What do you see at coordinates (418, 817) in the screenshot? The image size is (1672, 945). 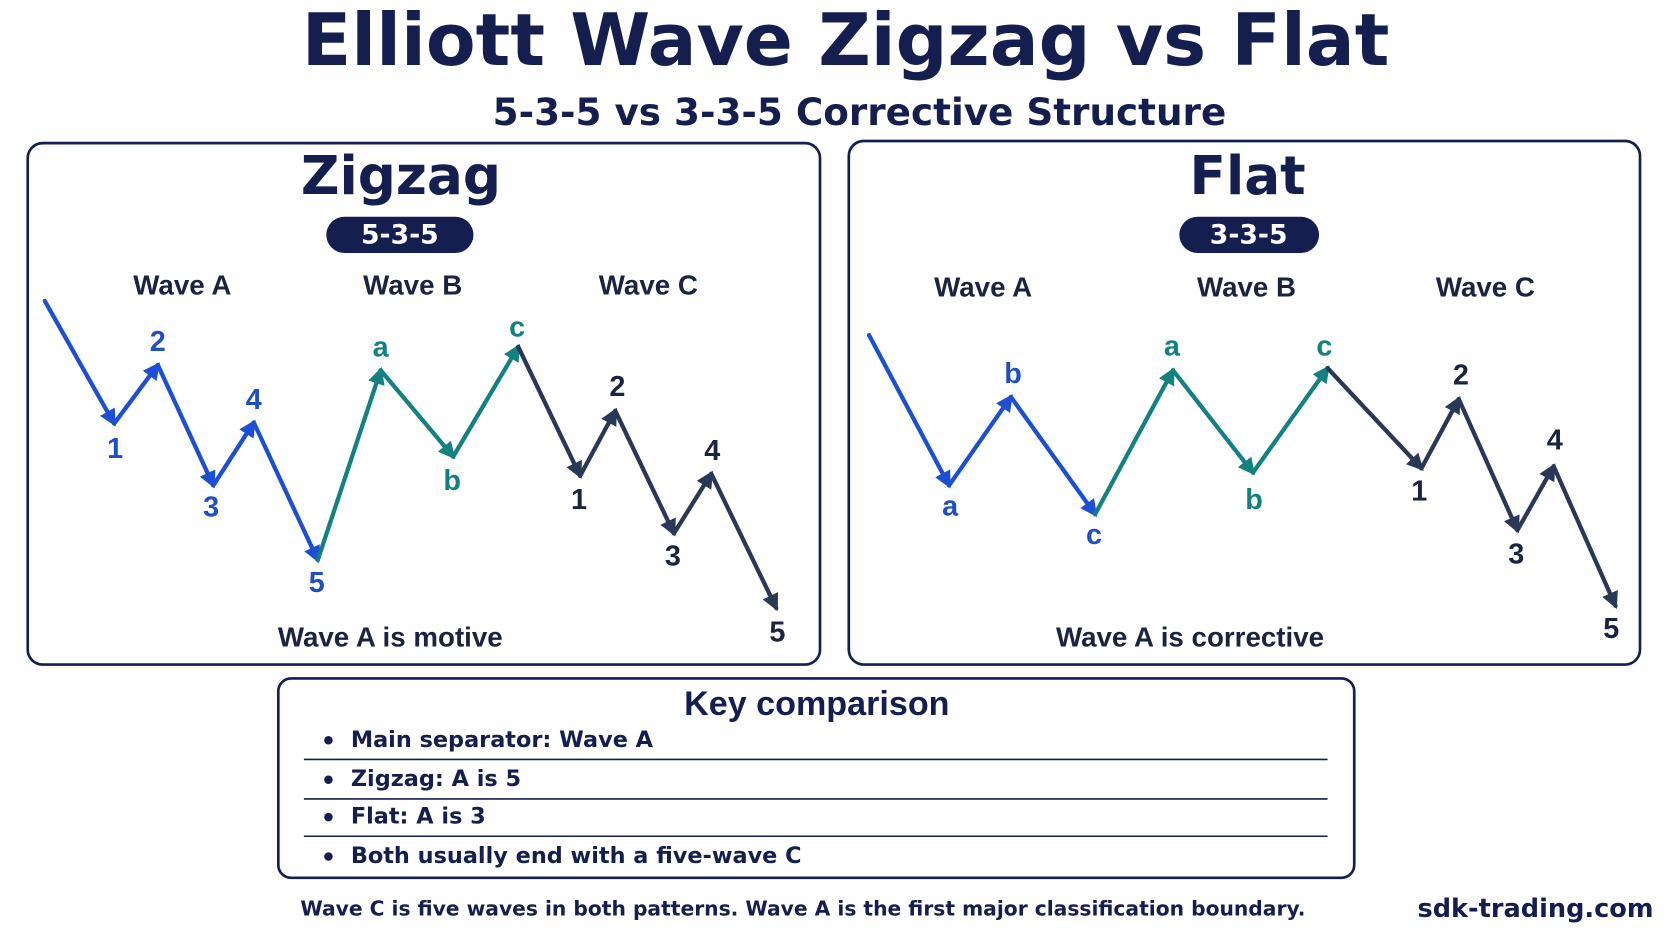 I see `key-item: Flat: A is 3` at bounding box center [418, 817].